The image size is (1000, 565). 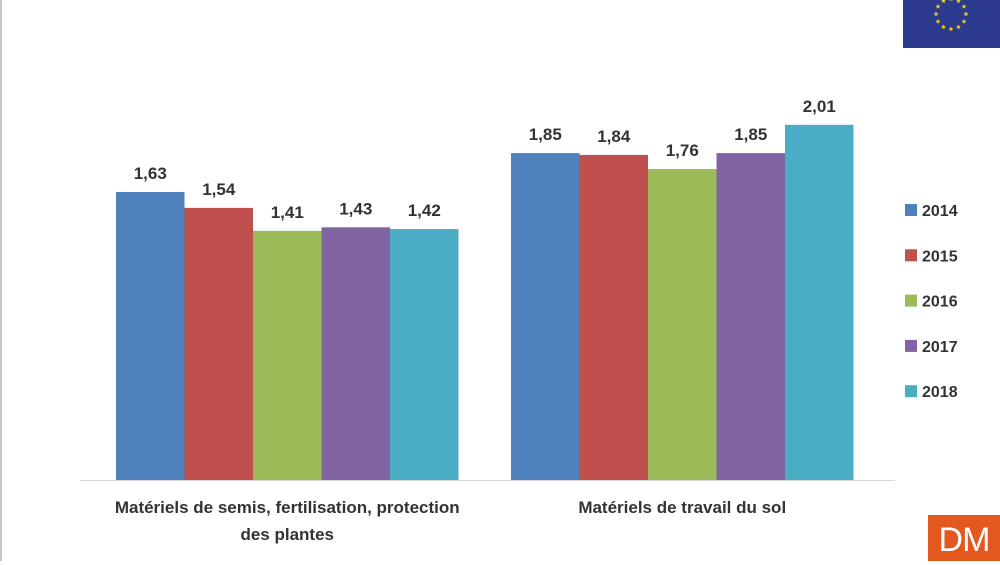 What do you see at coordinates (150, 173) in the screenshot?
I see `value-label-2014-cat1: 1,63` at bounding box center [150, 173].